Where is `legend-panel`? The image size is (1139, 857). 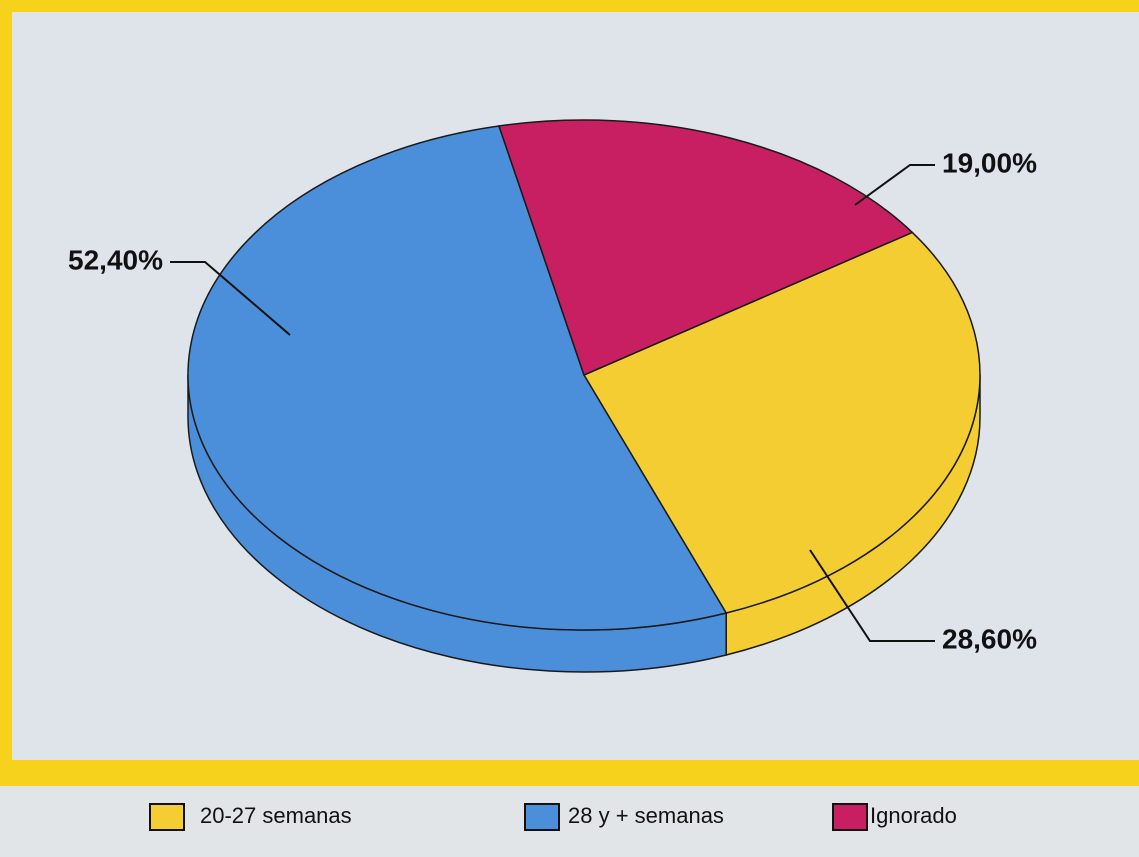
legend-panel is located at coordinates (569, 821).